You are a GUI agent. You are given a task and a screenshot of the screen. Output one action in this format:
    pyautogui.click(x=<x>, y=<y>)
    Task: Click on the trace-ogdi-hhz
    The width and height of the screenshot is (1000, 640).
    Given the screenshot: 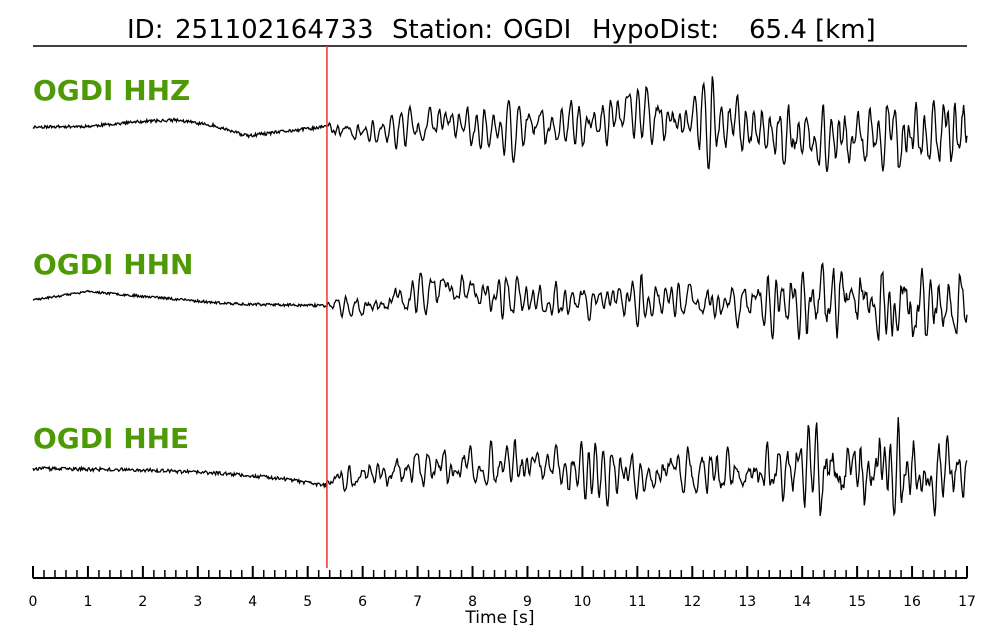 What is the action you would take?
    pyautogui.click(x=500, y=124)
    